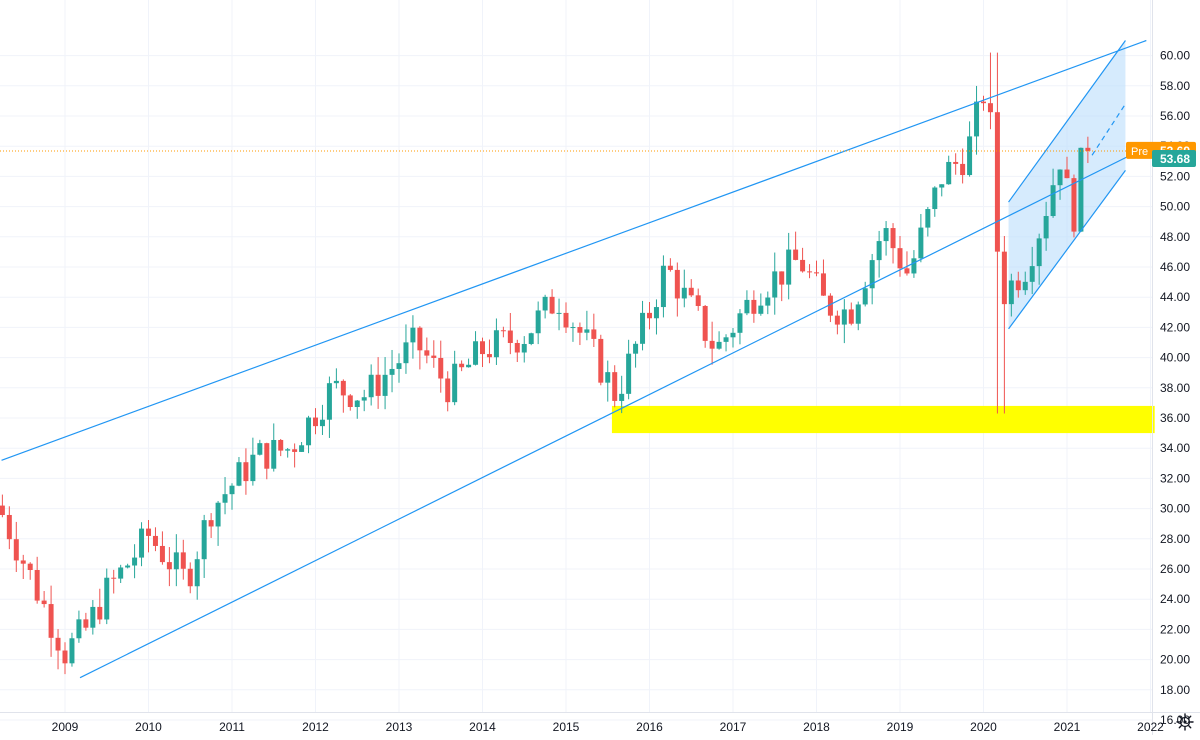  Describe the element at coordinates (1067, 121) in the screenshot. I see `small-channel-upper` at that location.